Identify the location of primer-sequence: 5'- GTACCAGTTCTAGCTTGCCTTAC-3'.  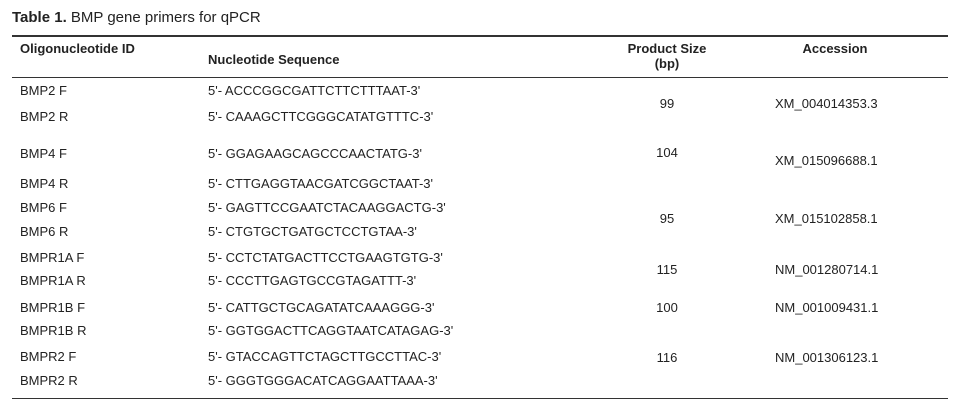
(325, 356).